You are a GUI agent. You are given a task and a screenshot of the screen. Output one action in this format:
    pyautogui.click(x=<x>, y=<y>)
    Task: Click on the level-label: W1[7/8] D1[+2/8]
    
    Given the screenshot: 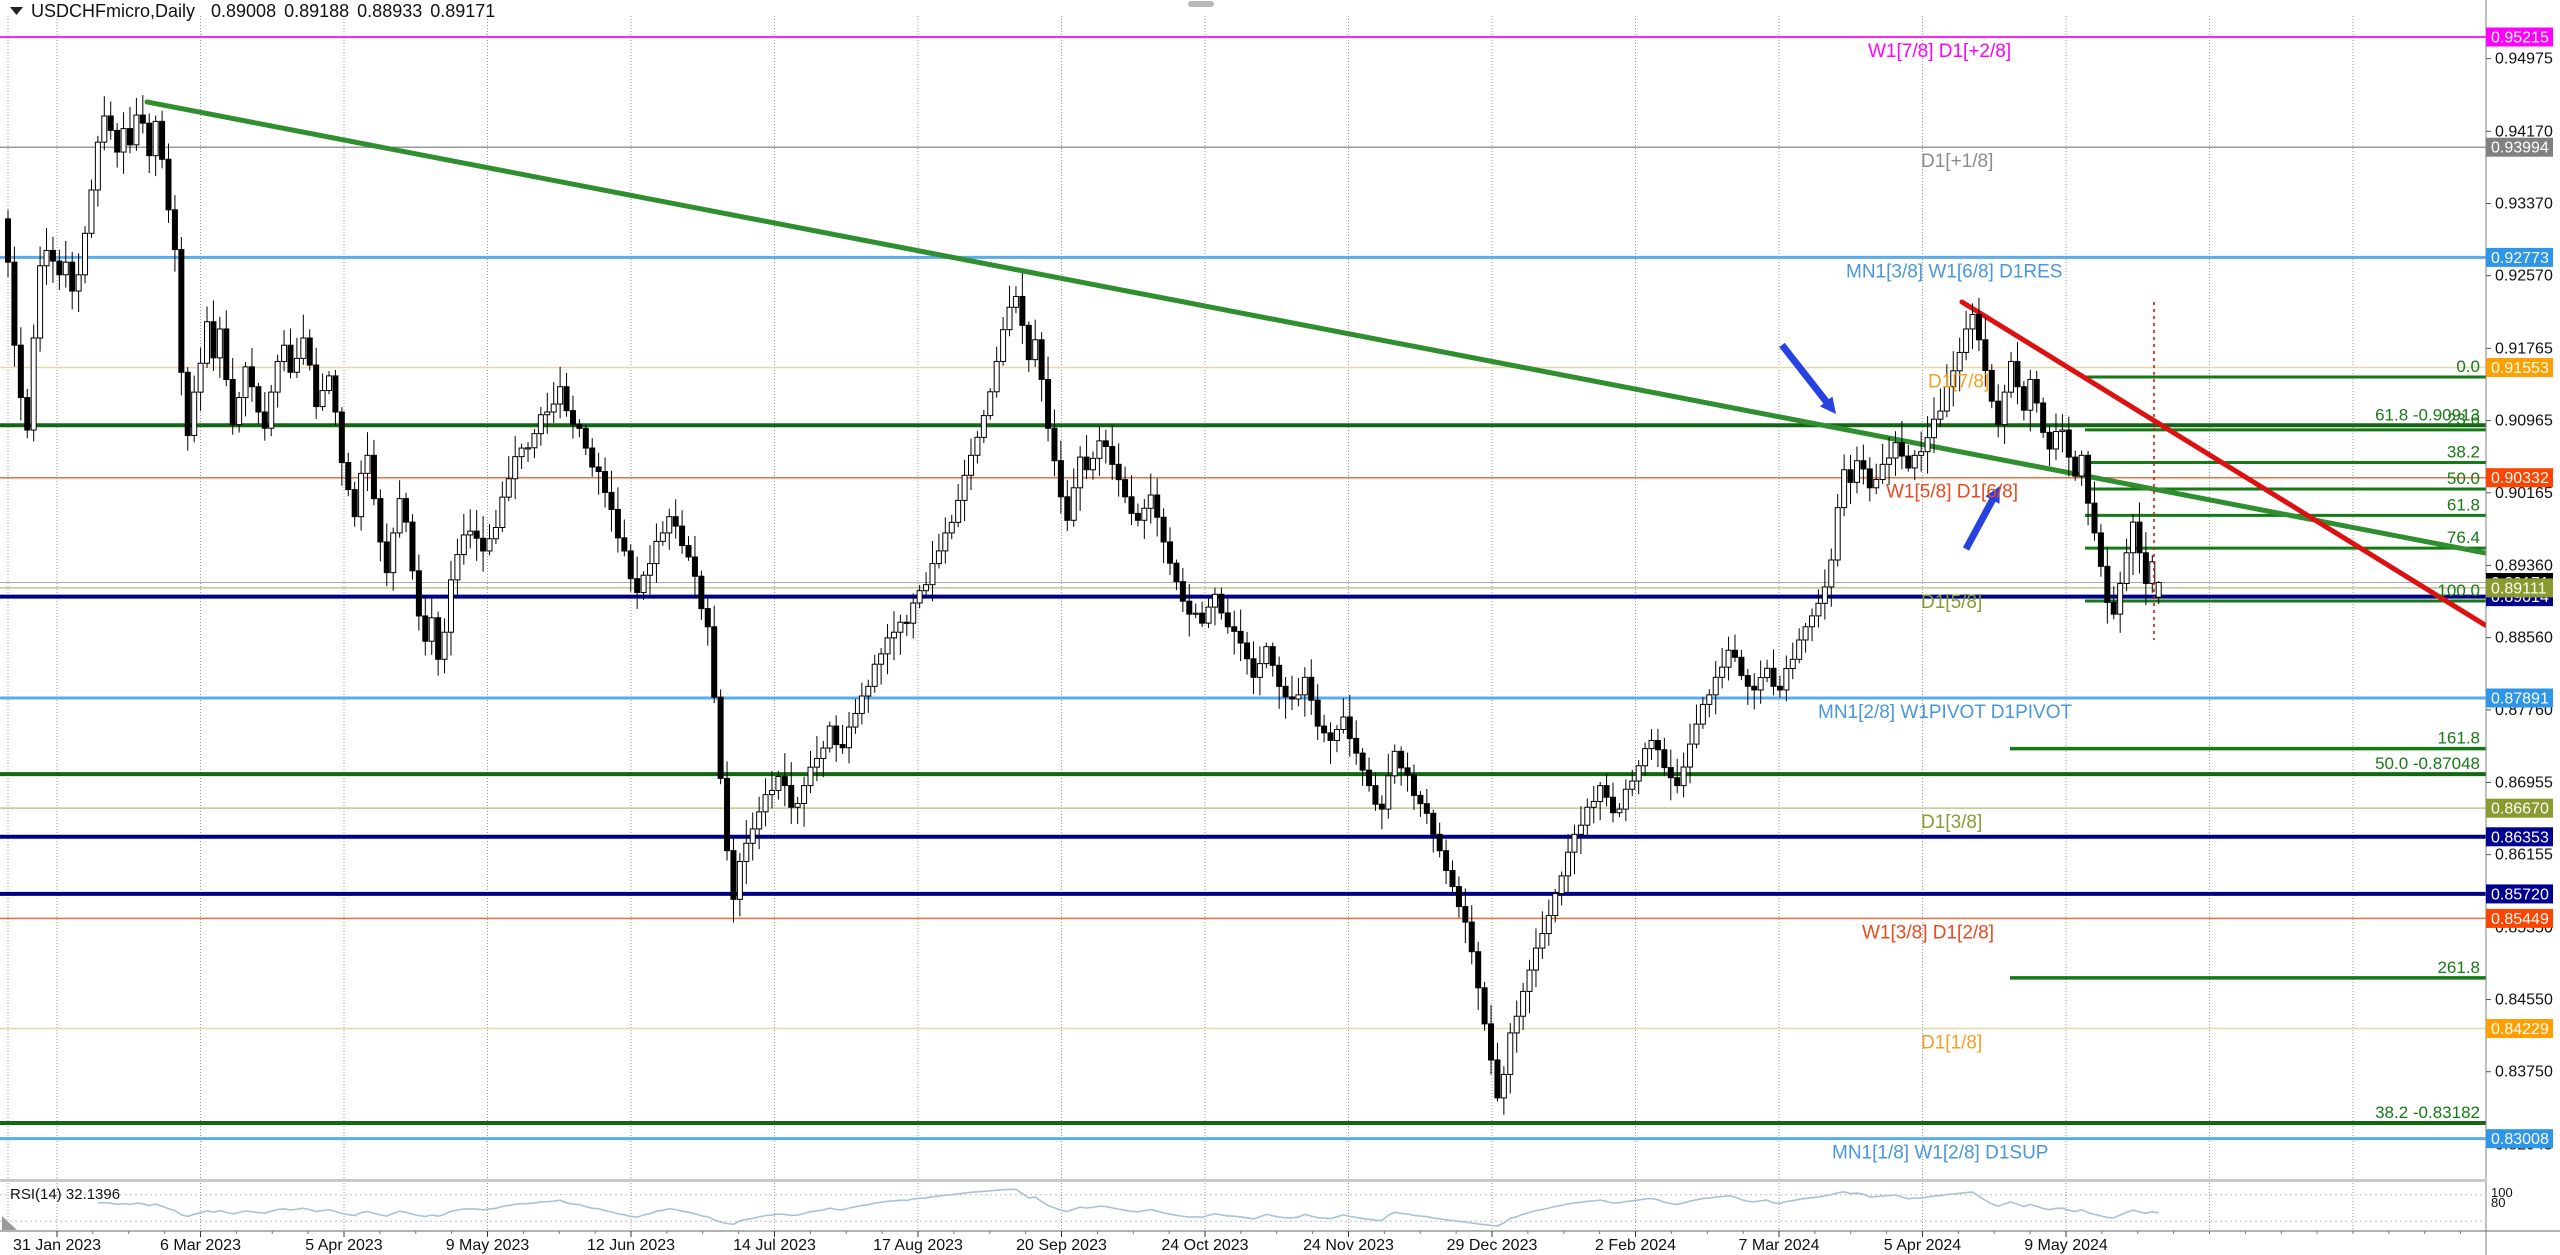 What is the action you would take?
    pyautogui.click(x=1939, y=51)
    